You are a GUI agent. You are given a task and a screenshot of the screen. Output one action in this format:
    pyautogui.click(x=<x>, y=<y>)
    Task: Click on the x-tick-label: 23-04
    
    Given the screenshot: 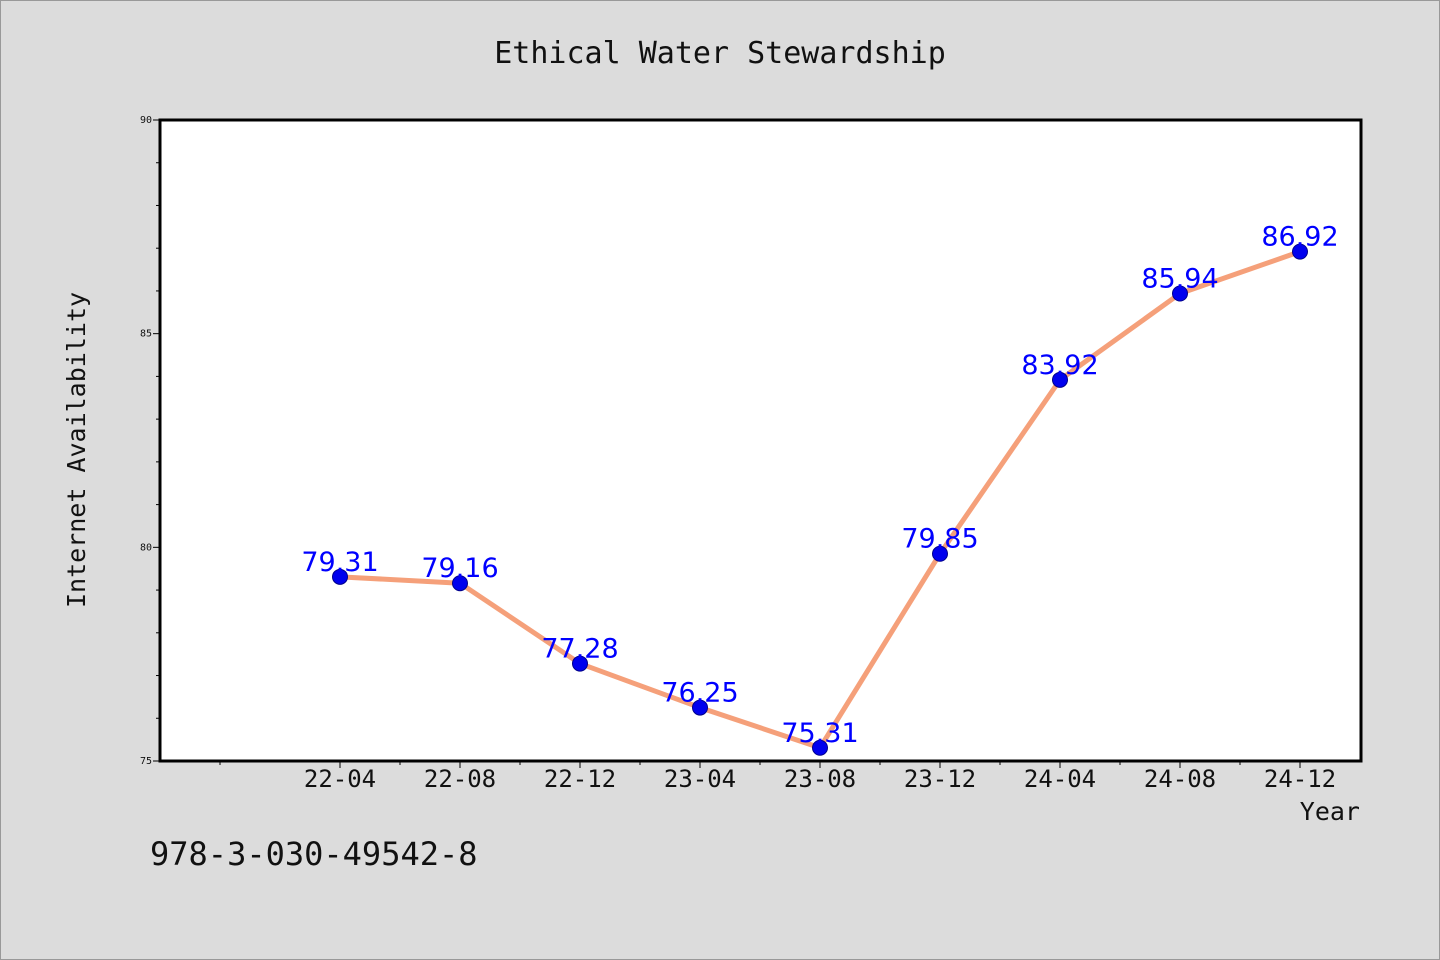 What is the action you would take?
    pyautogui.click(x=700, y=779)
    